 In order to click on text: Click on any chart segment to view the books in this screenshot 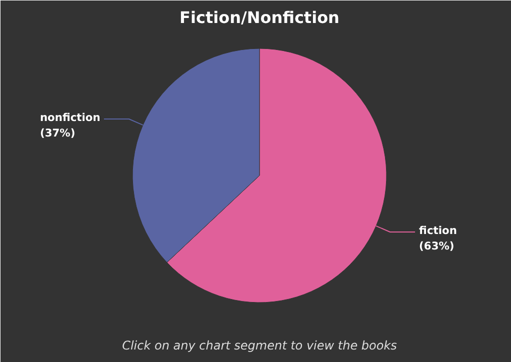, I will do `click(259, 345)`.